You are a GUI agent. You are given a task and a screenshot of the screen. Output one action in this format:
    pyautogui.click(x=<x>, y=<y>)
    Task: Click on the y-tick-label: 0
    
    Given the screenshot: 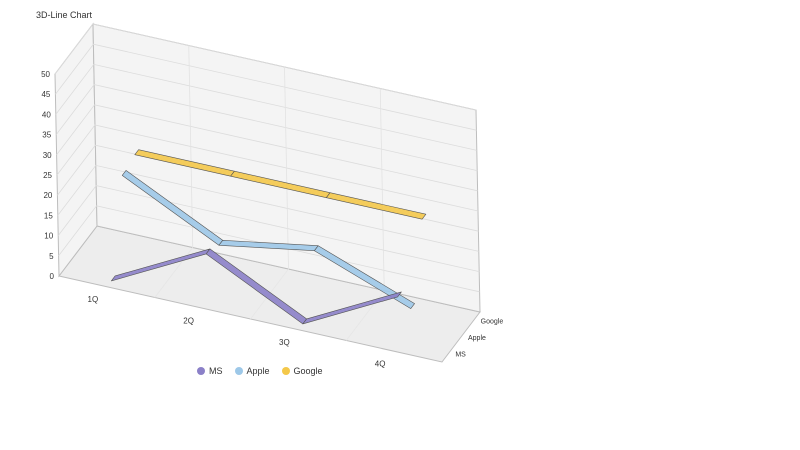 What is the action you would take?
    pyautogui.click(x=52, y=276)
    